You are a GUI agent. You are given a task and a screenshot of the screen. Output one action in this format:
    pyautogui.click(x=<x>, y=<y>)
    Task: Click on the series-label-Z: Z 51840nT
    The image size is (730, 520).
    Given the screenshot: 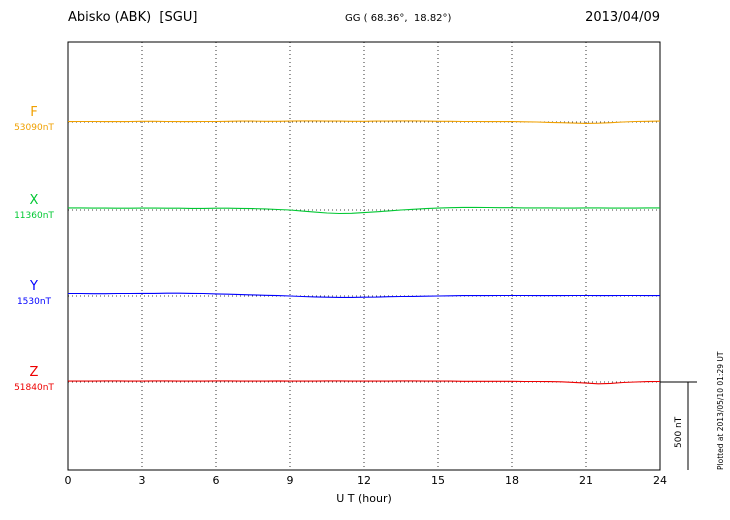 What is the action you would take?
    pyautogui.click(x=34, y=379)
    